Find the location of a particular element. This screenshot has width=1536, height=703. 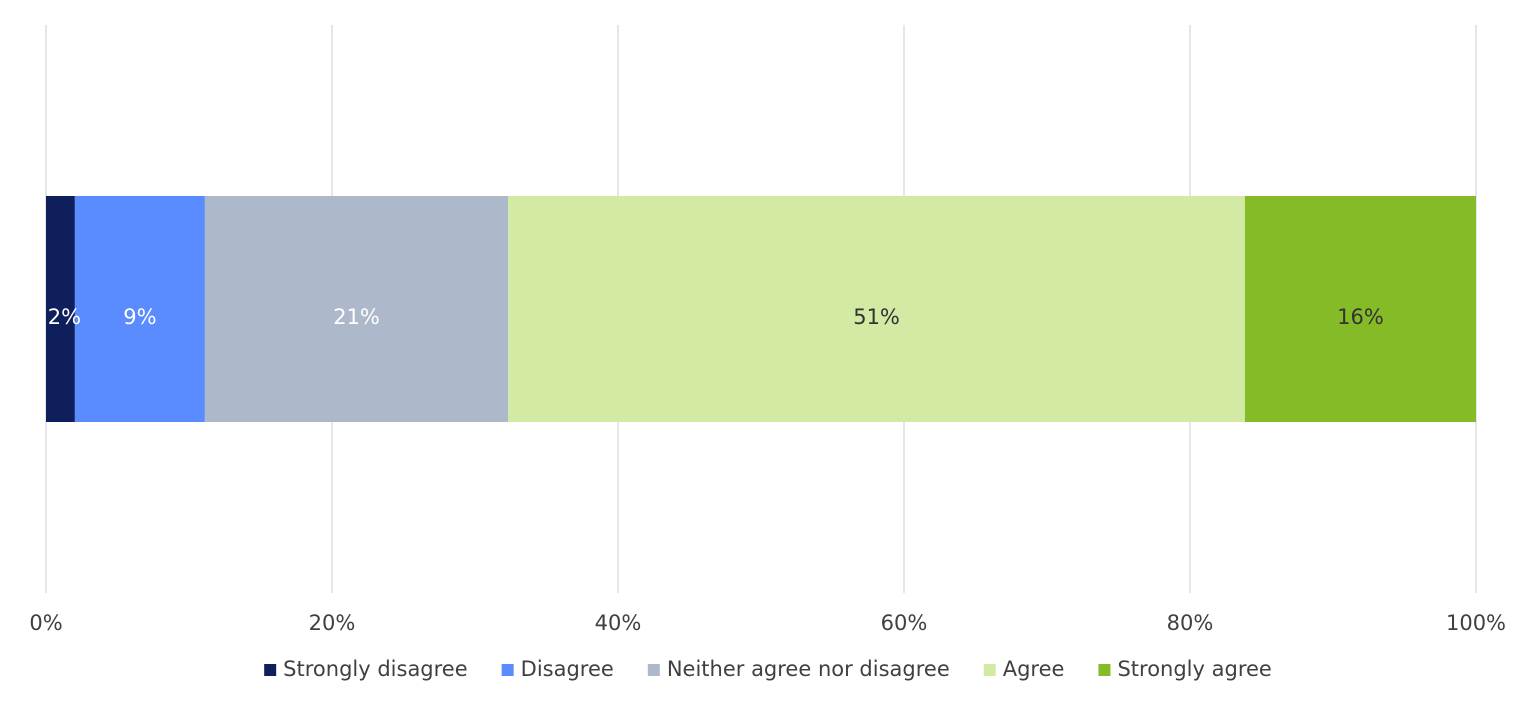

data-label-neither-agree-nor-disagree: 21% is located at coordinates (356, 317).